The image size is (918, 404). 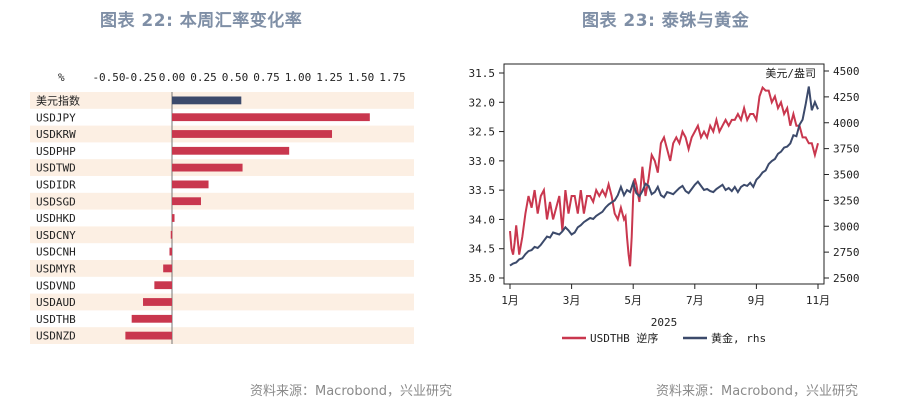 What do you see at coordinates (186, 201) in the screenshot?
I see `bar-usdsgd` at bounding box center [186, 201].